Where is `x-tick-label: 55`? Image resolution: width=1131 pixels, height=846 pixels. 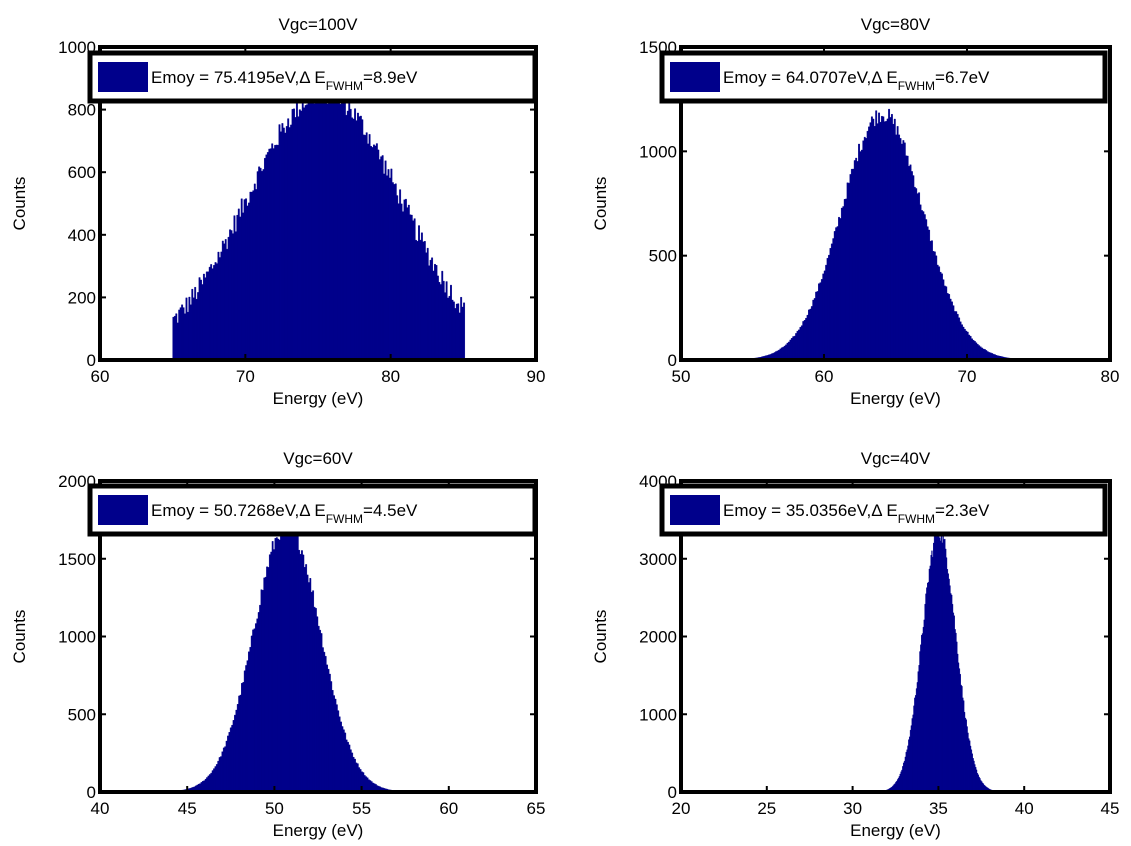
x-tick-label: 55 is located at coordinates (361, 808).